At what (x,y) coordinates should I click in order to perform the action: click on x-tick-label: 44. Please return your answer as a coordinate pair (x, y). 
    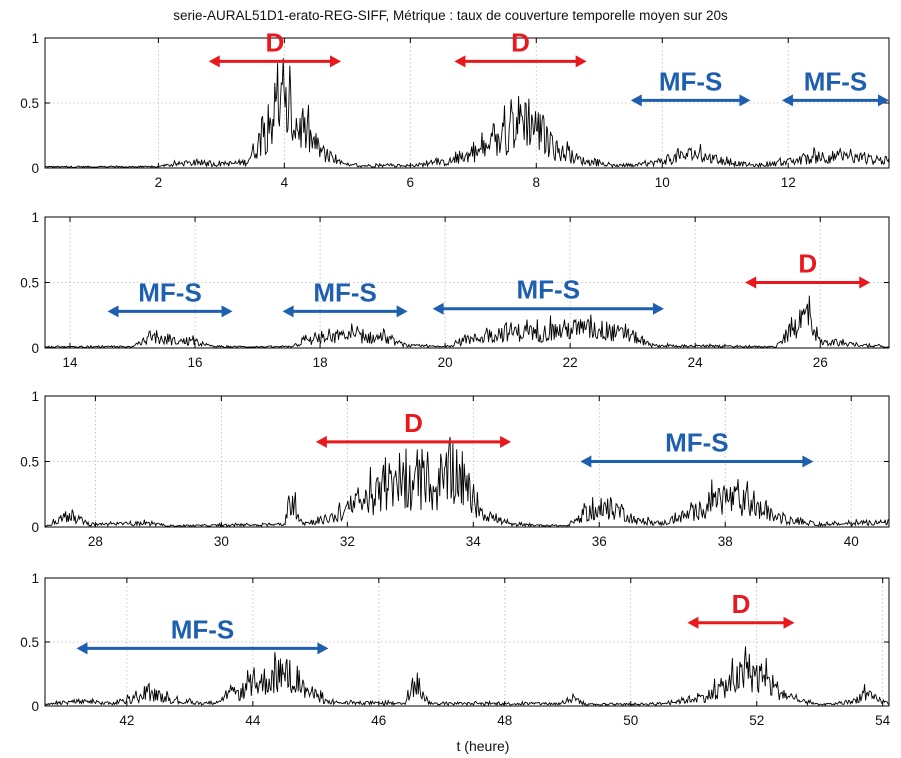
    Looking at the image, I should click on (253, 720).